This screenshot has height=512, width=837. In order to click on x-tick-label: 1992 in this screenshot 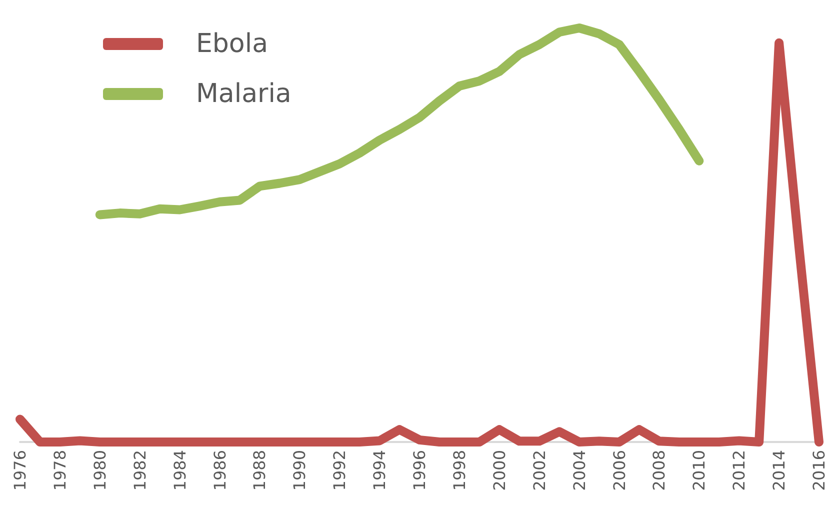, I will do `click(340, 470)`.